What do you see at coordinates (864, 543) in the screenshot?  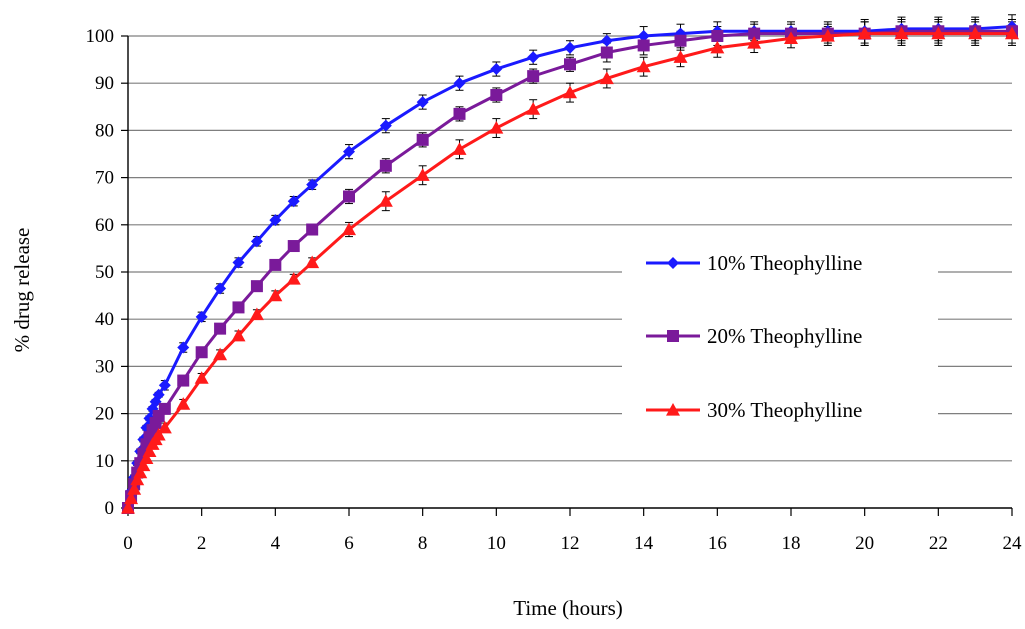 I see `x-tick-label: 20` at bounding box center [864, 543].